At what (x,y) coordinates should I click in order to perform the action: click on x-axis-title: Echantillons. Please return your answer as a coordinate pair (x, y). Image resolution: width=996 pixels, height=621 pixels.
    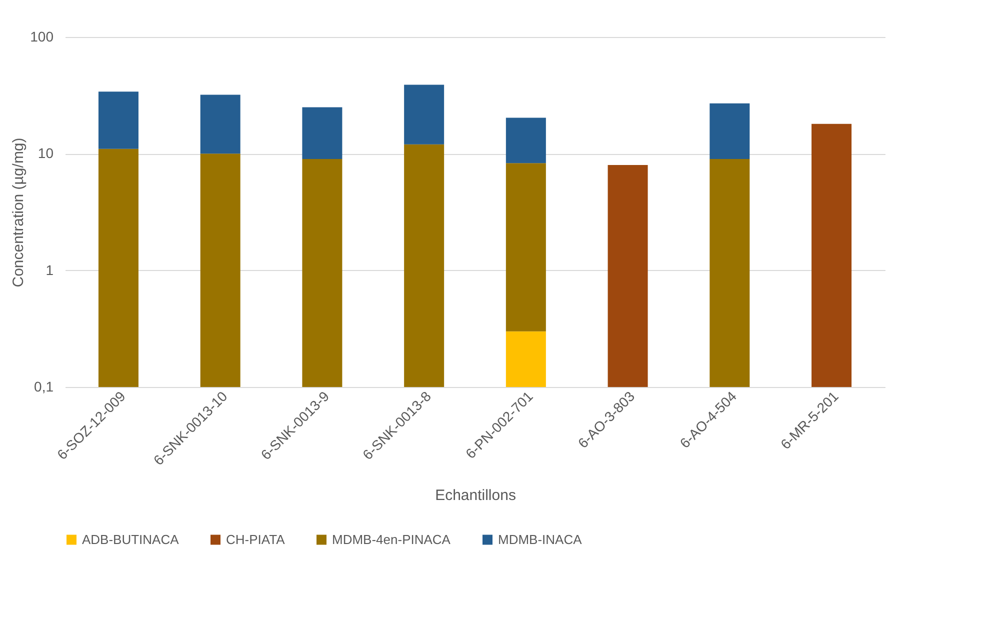
    Looking at the image, I should click on (475, 495).